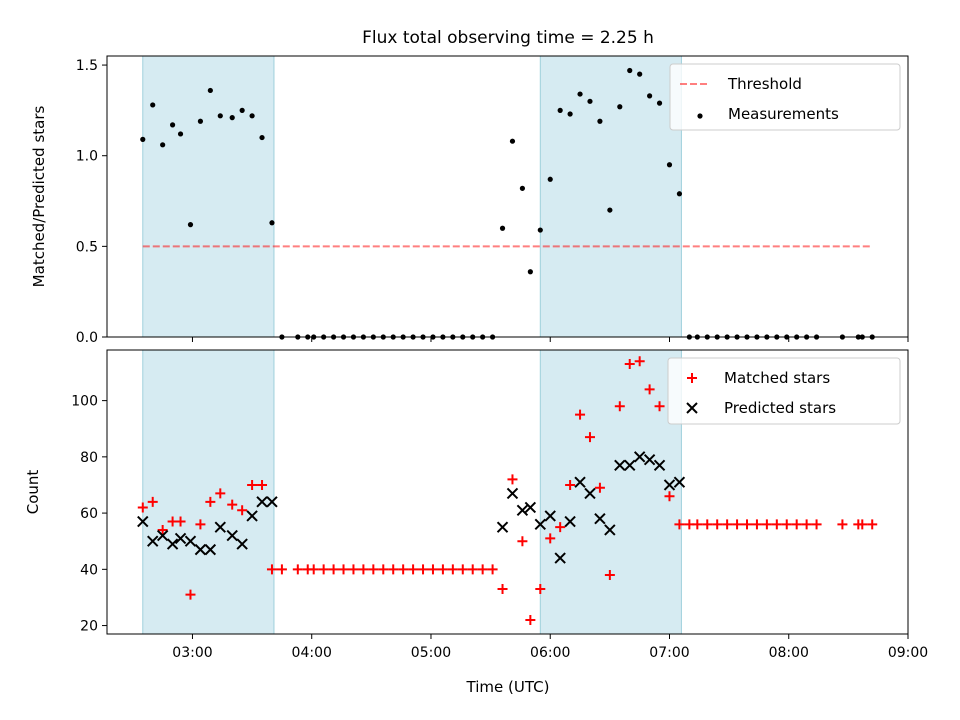 This screenshot has height=720, width=960. What do you see at coordinates (39, 197) in the screenshot?
I see `y-axis-label: Matched/Predicted stars` at bounding box center [39, 197].